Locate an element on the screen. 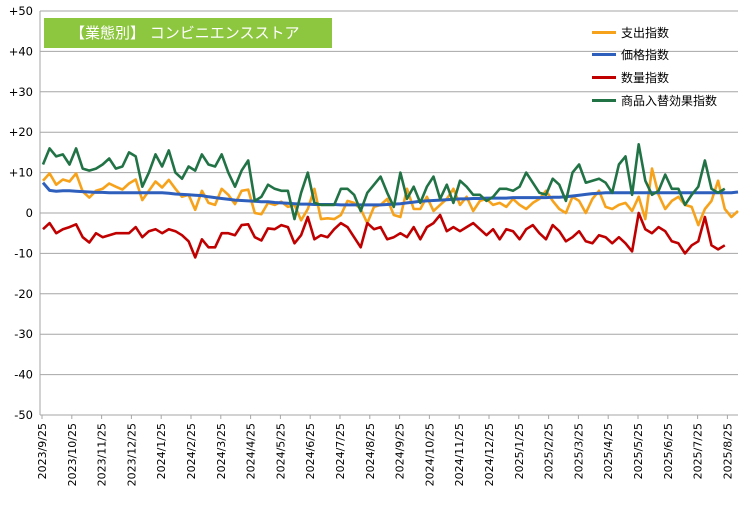 This screenshot has width=742, height=510. series-line-replacement is located at coordinates (383, 182).